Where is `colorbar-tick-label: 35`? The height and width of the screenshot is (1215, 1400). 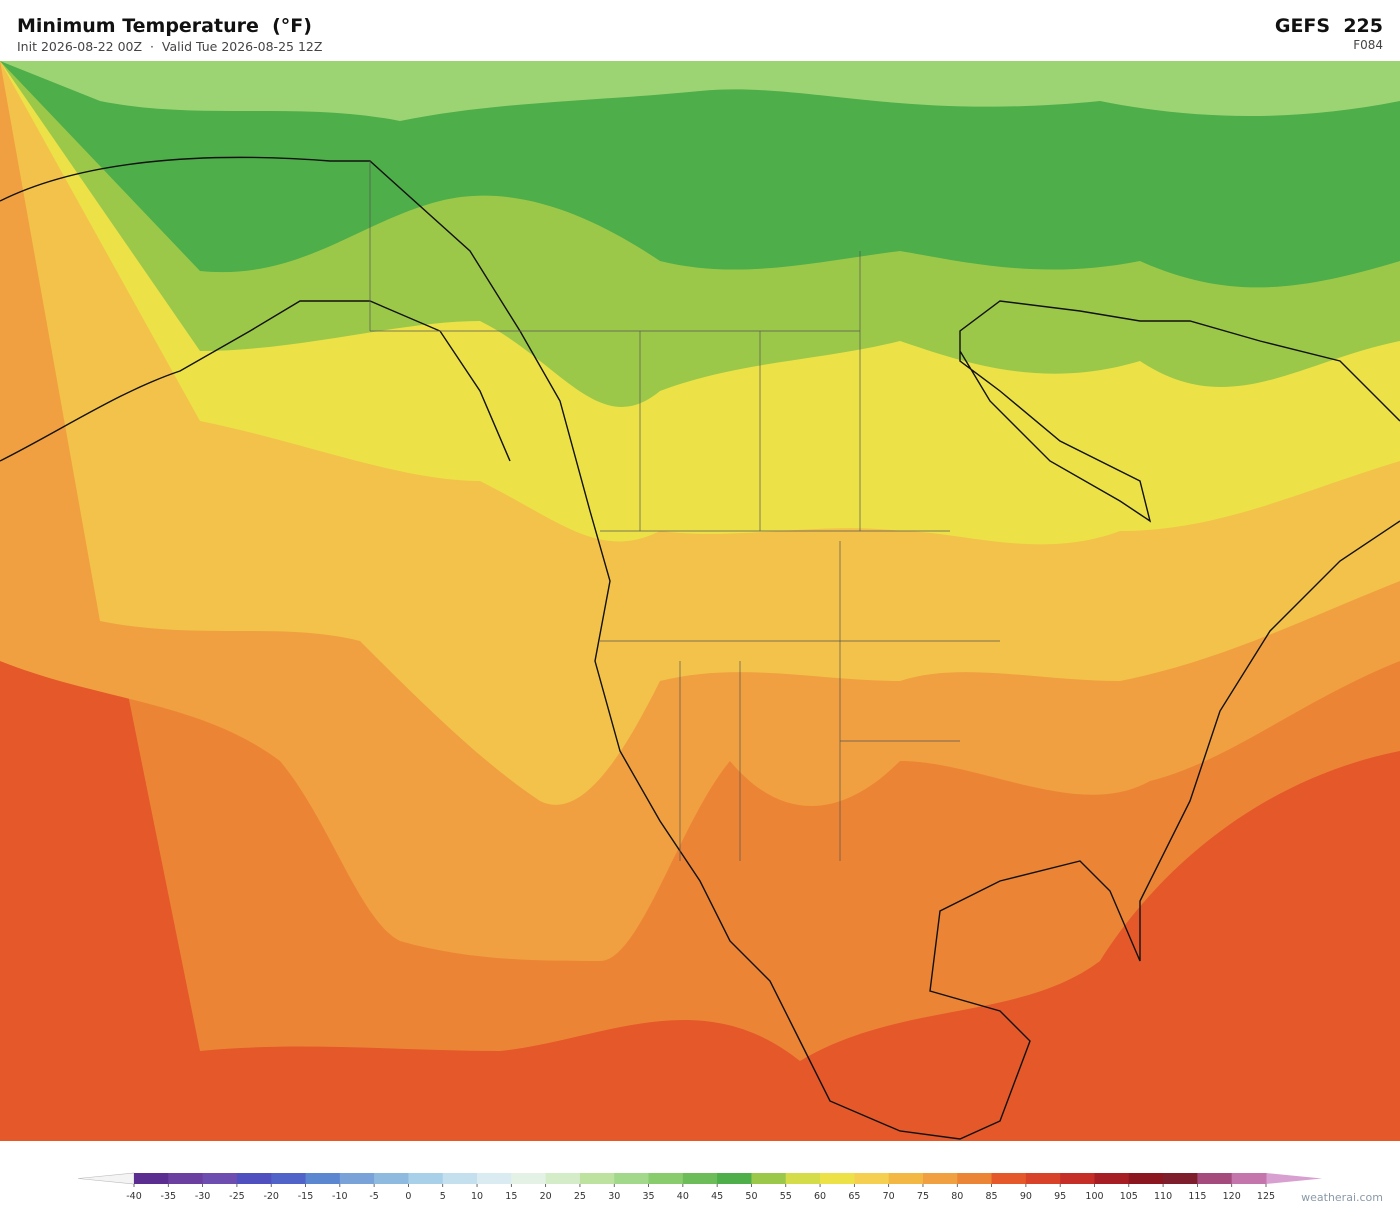
colorbar-tick-label: 35 is located at coordinates (648, 1196).